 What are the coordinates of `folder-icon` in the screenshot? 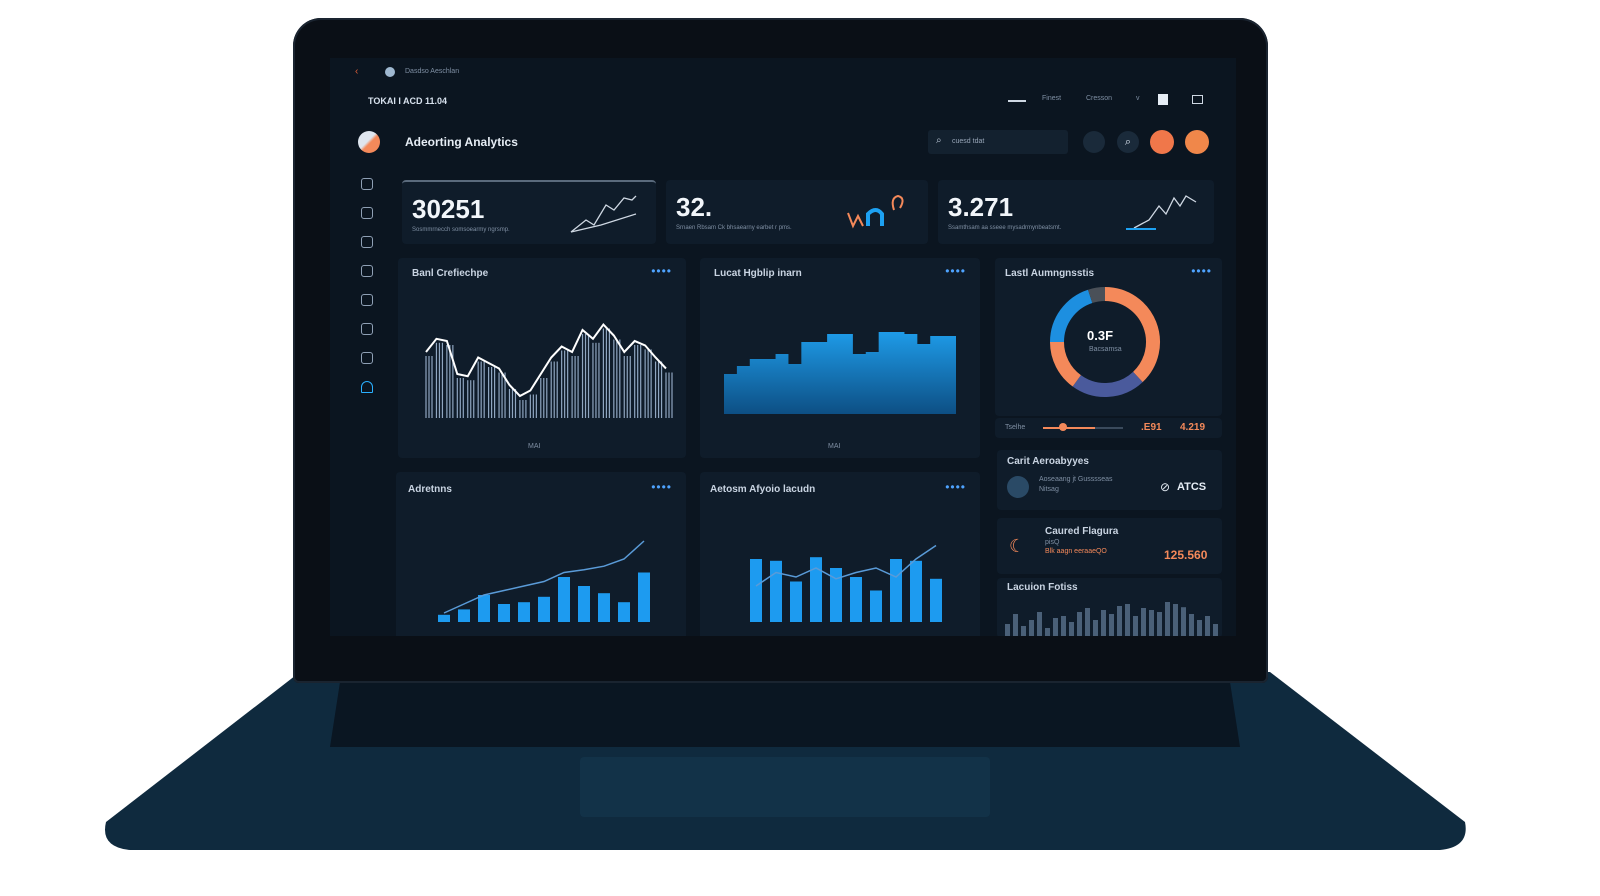 It's located at (367, 329).